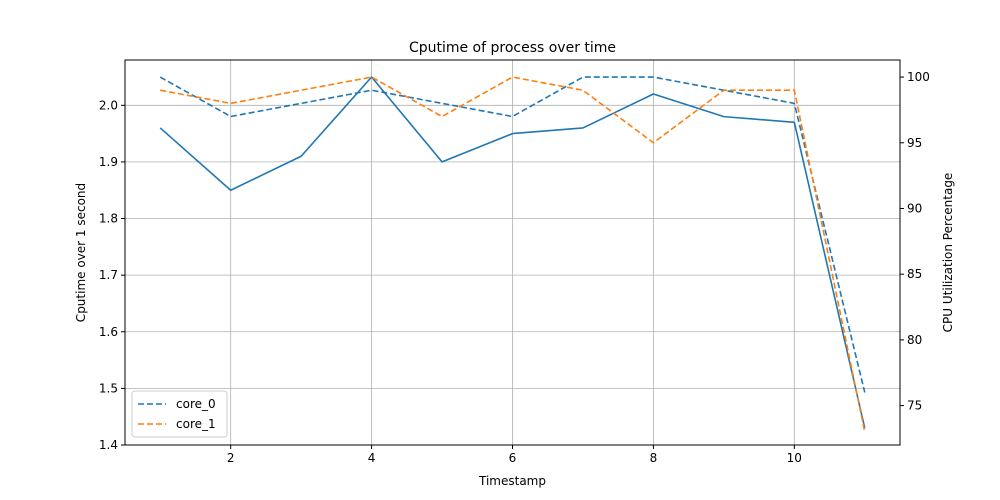 The height and width of the screenshot is (500, 1000). What do you see at coordinates (512, 481) in the screenshot?
I see `x-axis-label: Timestamp` at bounding box center [512, 481].